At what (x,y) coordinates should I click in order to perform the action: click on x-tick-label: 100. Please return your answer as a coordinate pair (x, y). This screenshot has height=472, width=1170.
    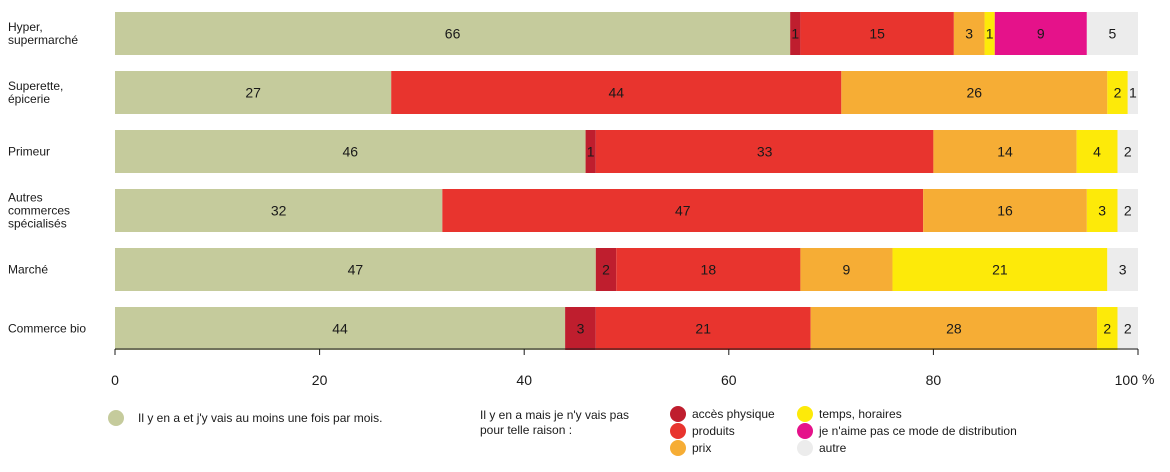
    Looking at the image, I should click on (1127, 380).